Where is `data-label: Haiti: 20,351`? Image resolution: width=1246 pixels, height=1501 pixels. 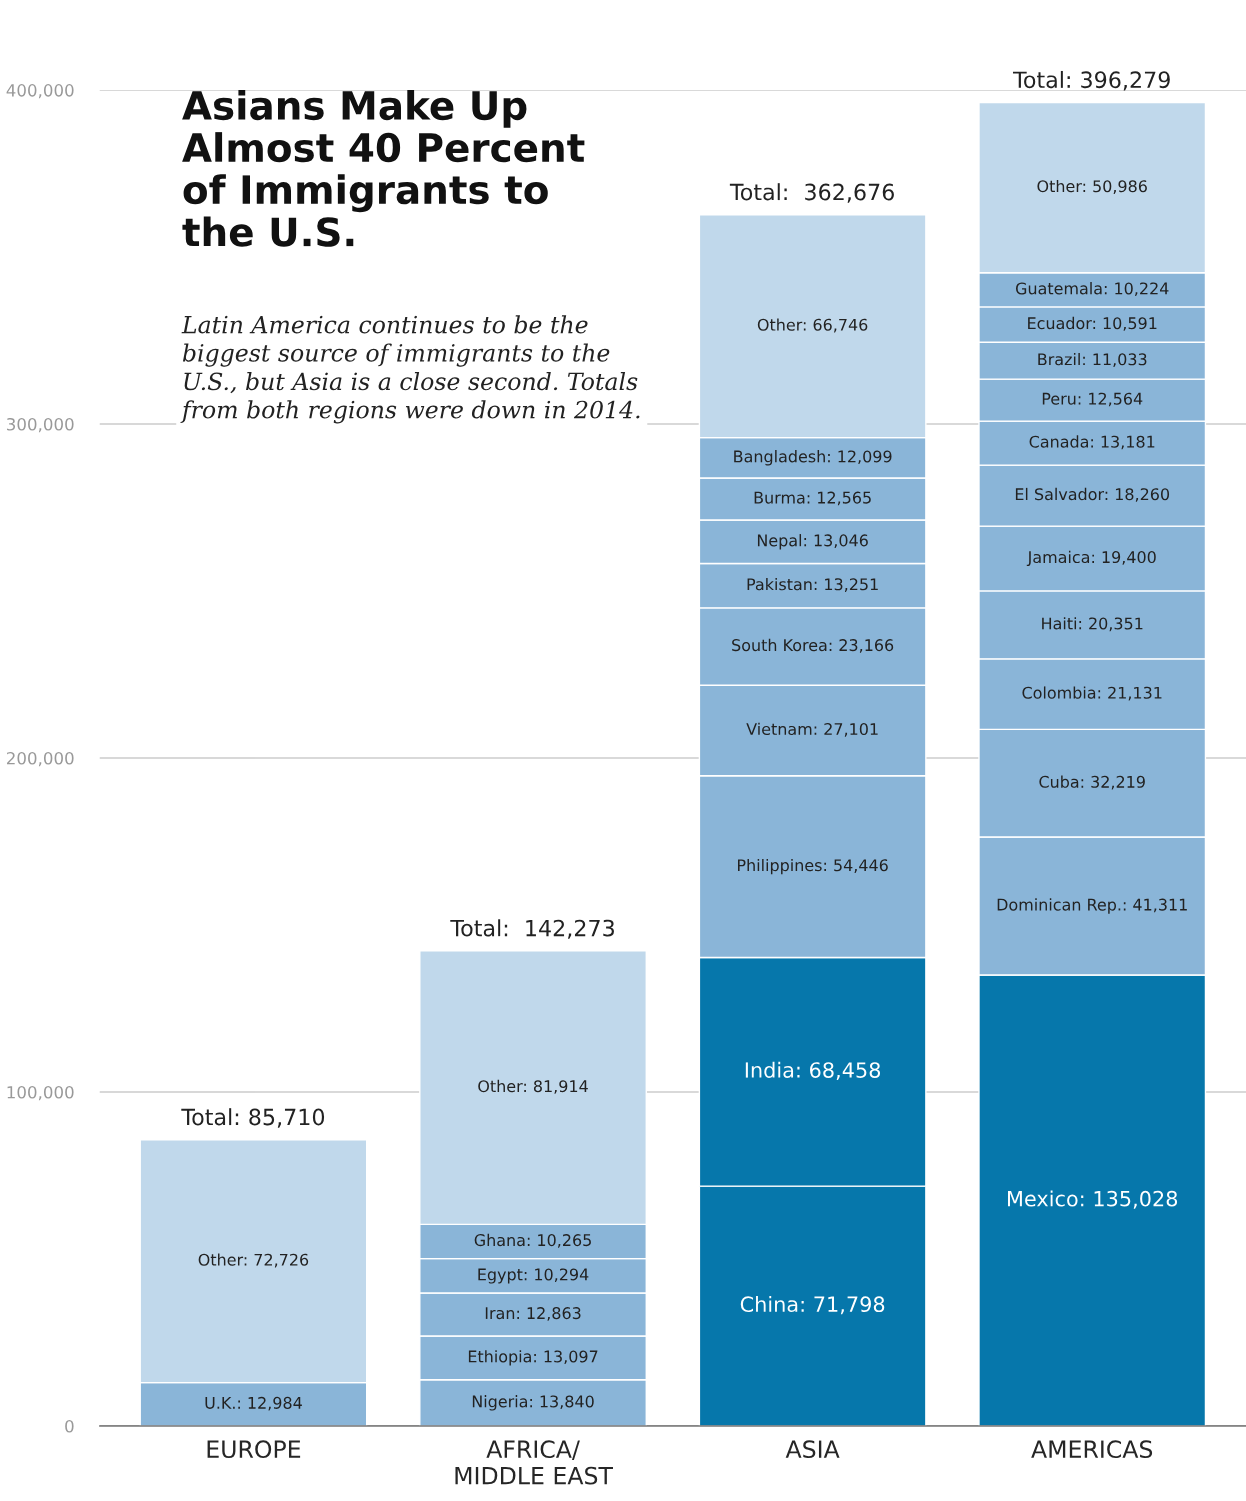
data-label: Haiti: 20,351 is located at coordinates (1092, 624).